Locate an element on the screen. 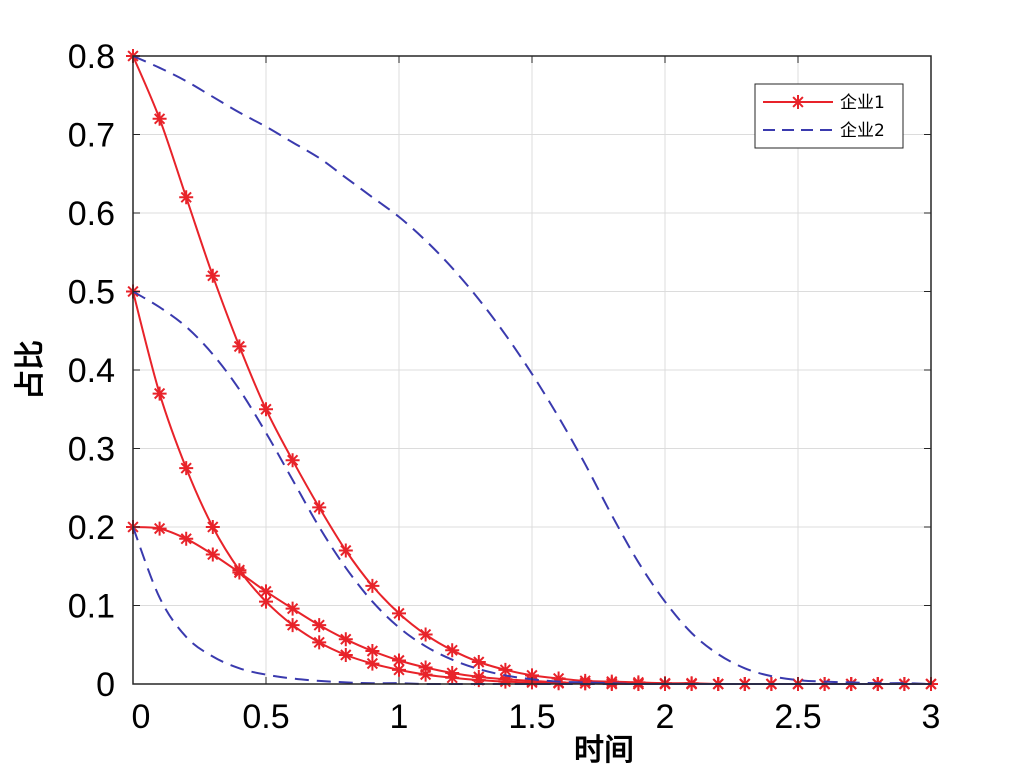  legend: 企业1 企业2 is located at coordinates (829, 116).